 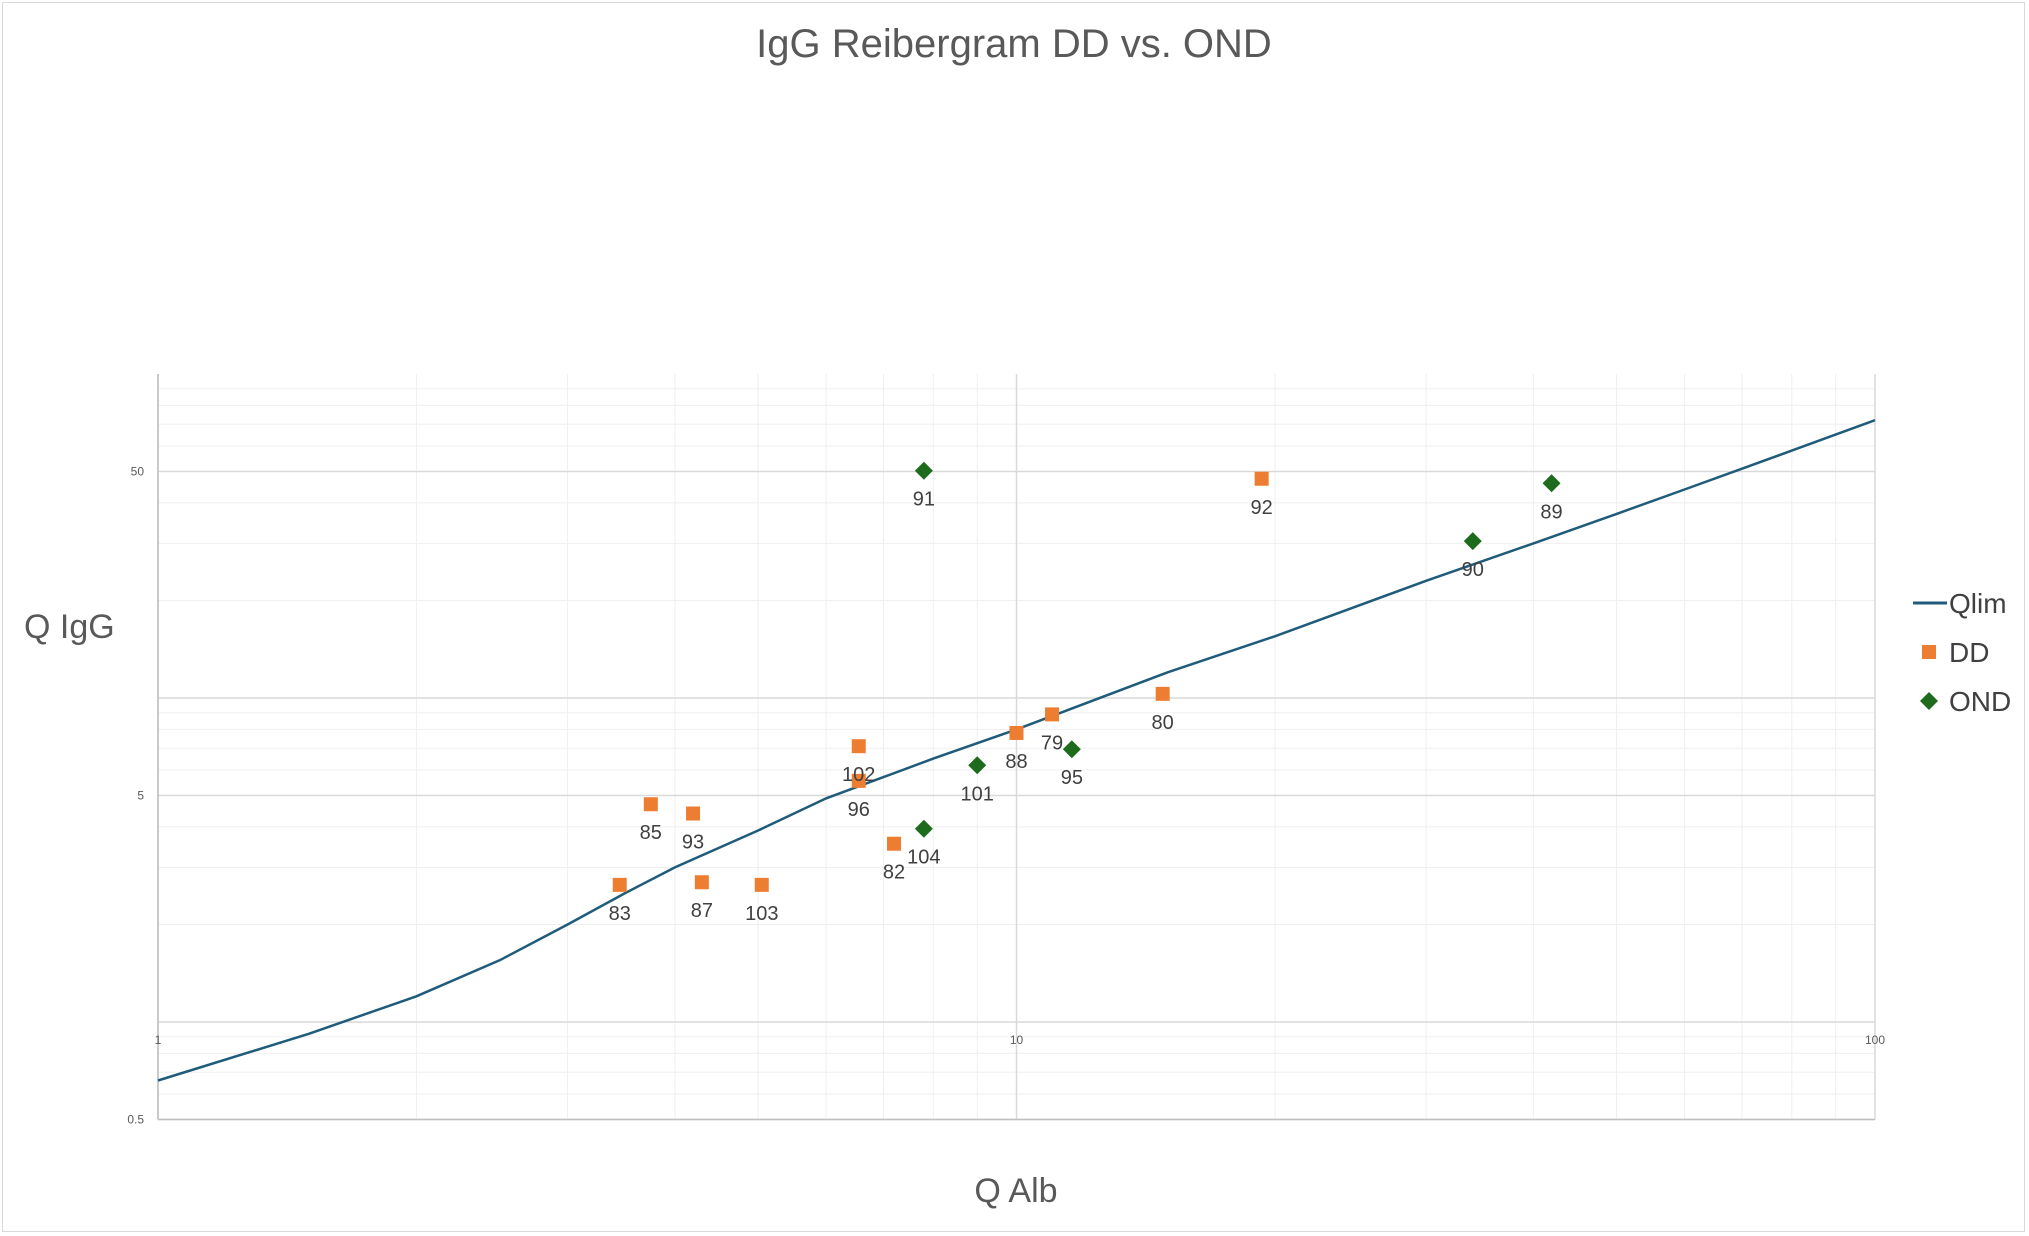 I want to click on y-axis-title: Q IgG, so click(x=69, y=627).